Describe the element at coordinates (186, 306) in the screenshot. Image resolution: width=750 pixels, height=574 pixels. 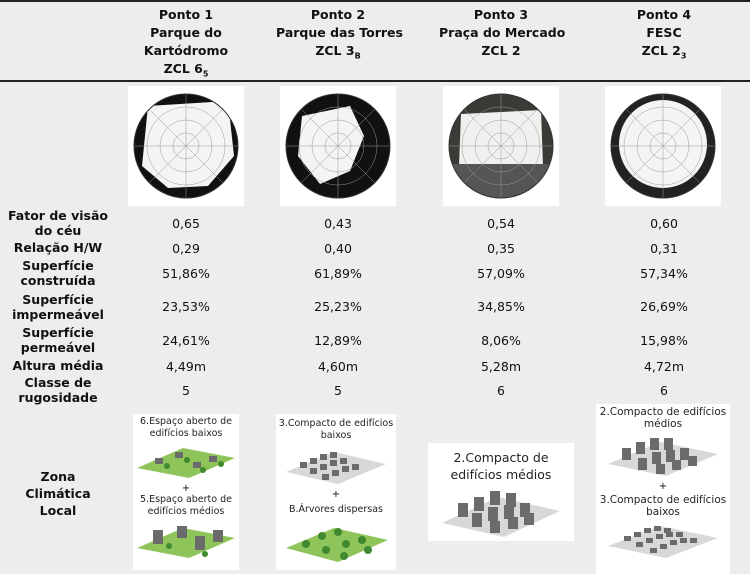
I see `value-cell: 23,53%` at that location.